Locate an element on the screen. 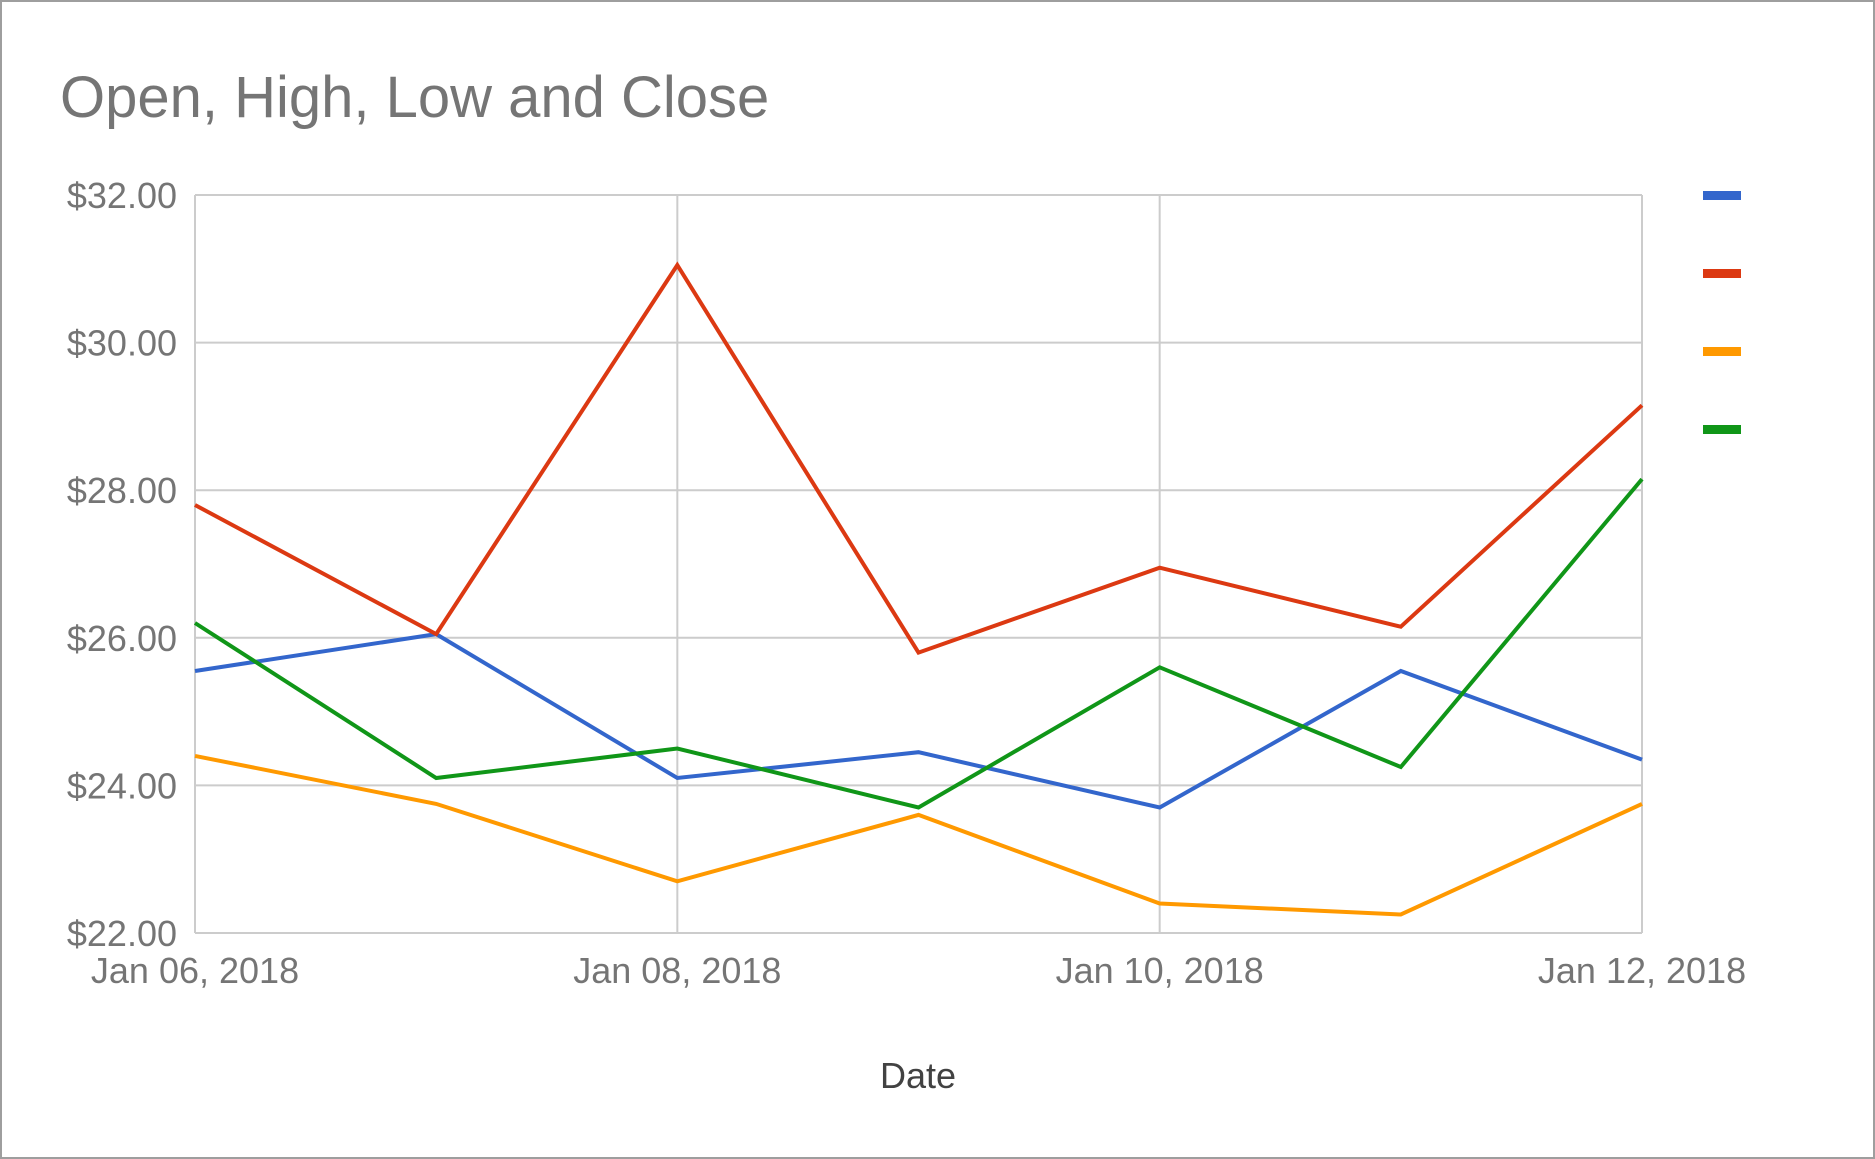 This screenshot has width=1875, height=1159. x-tick-label: Jan 12, 2018 is located at coordinates (1642, 970).